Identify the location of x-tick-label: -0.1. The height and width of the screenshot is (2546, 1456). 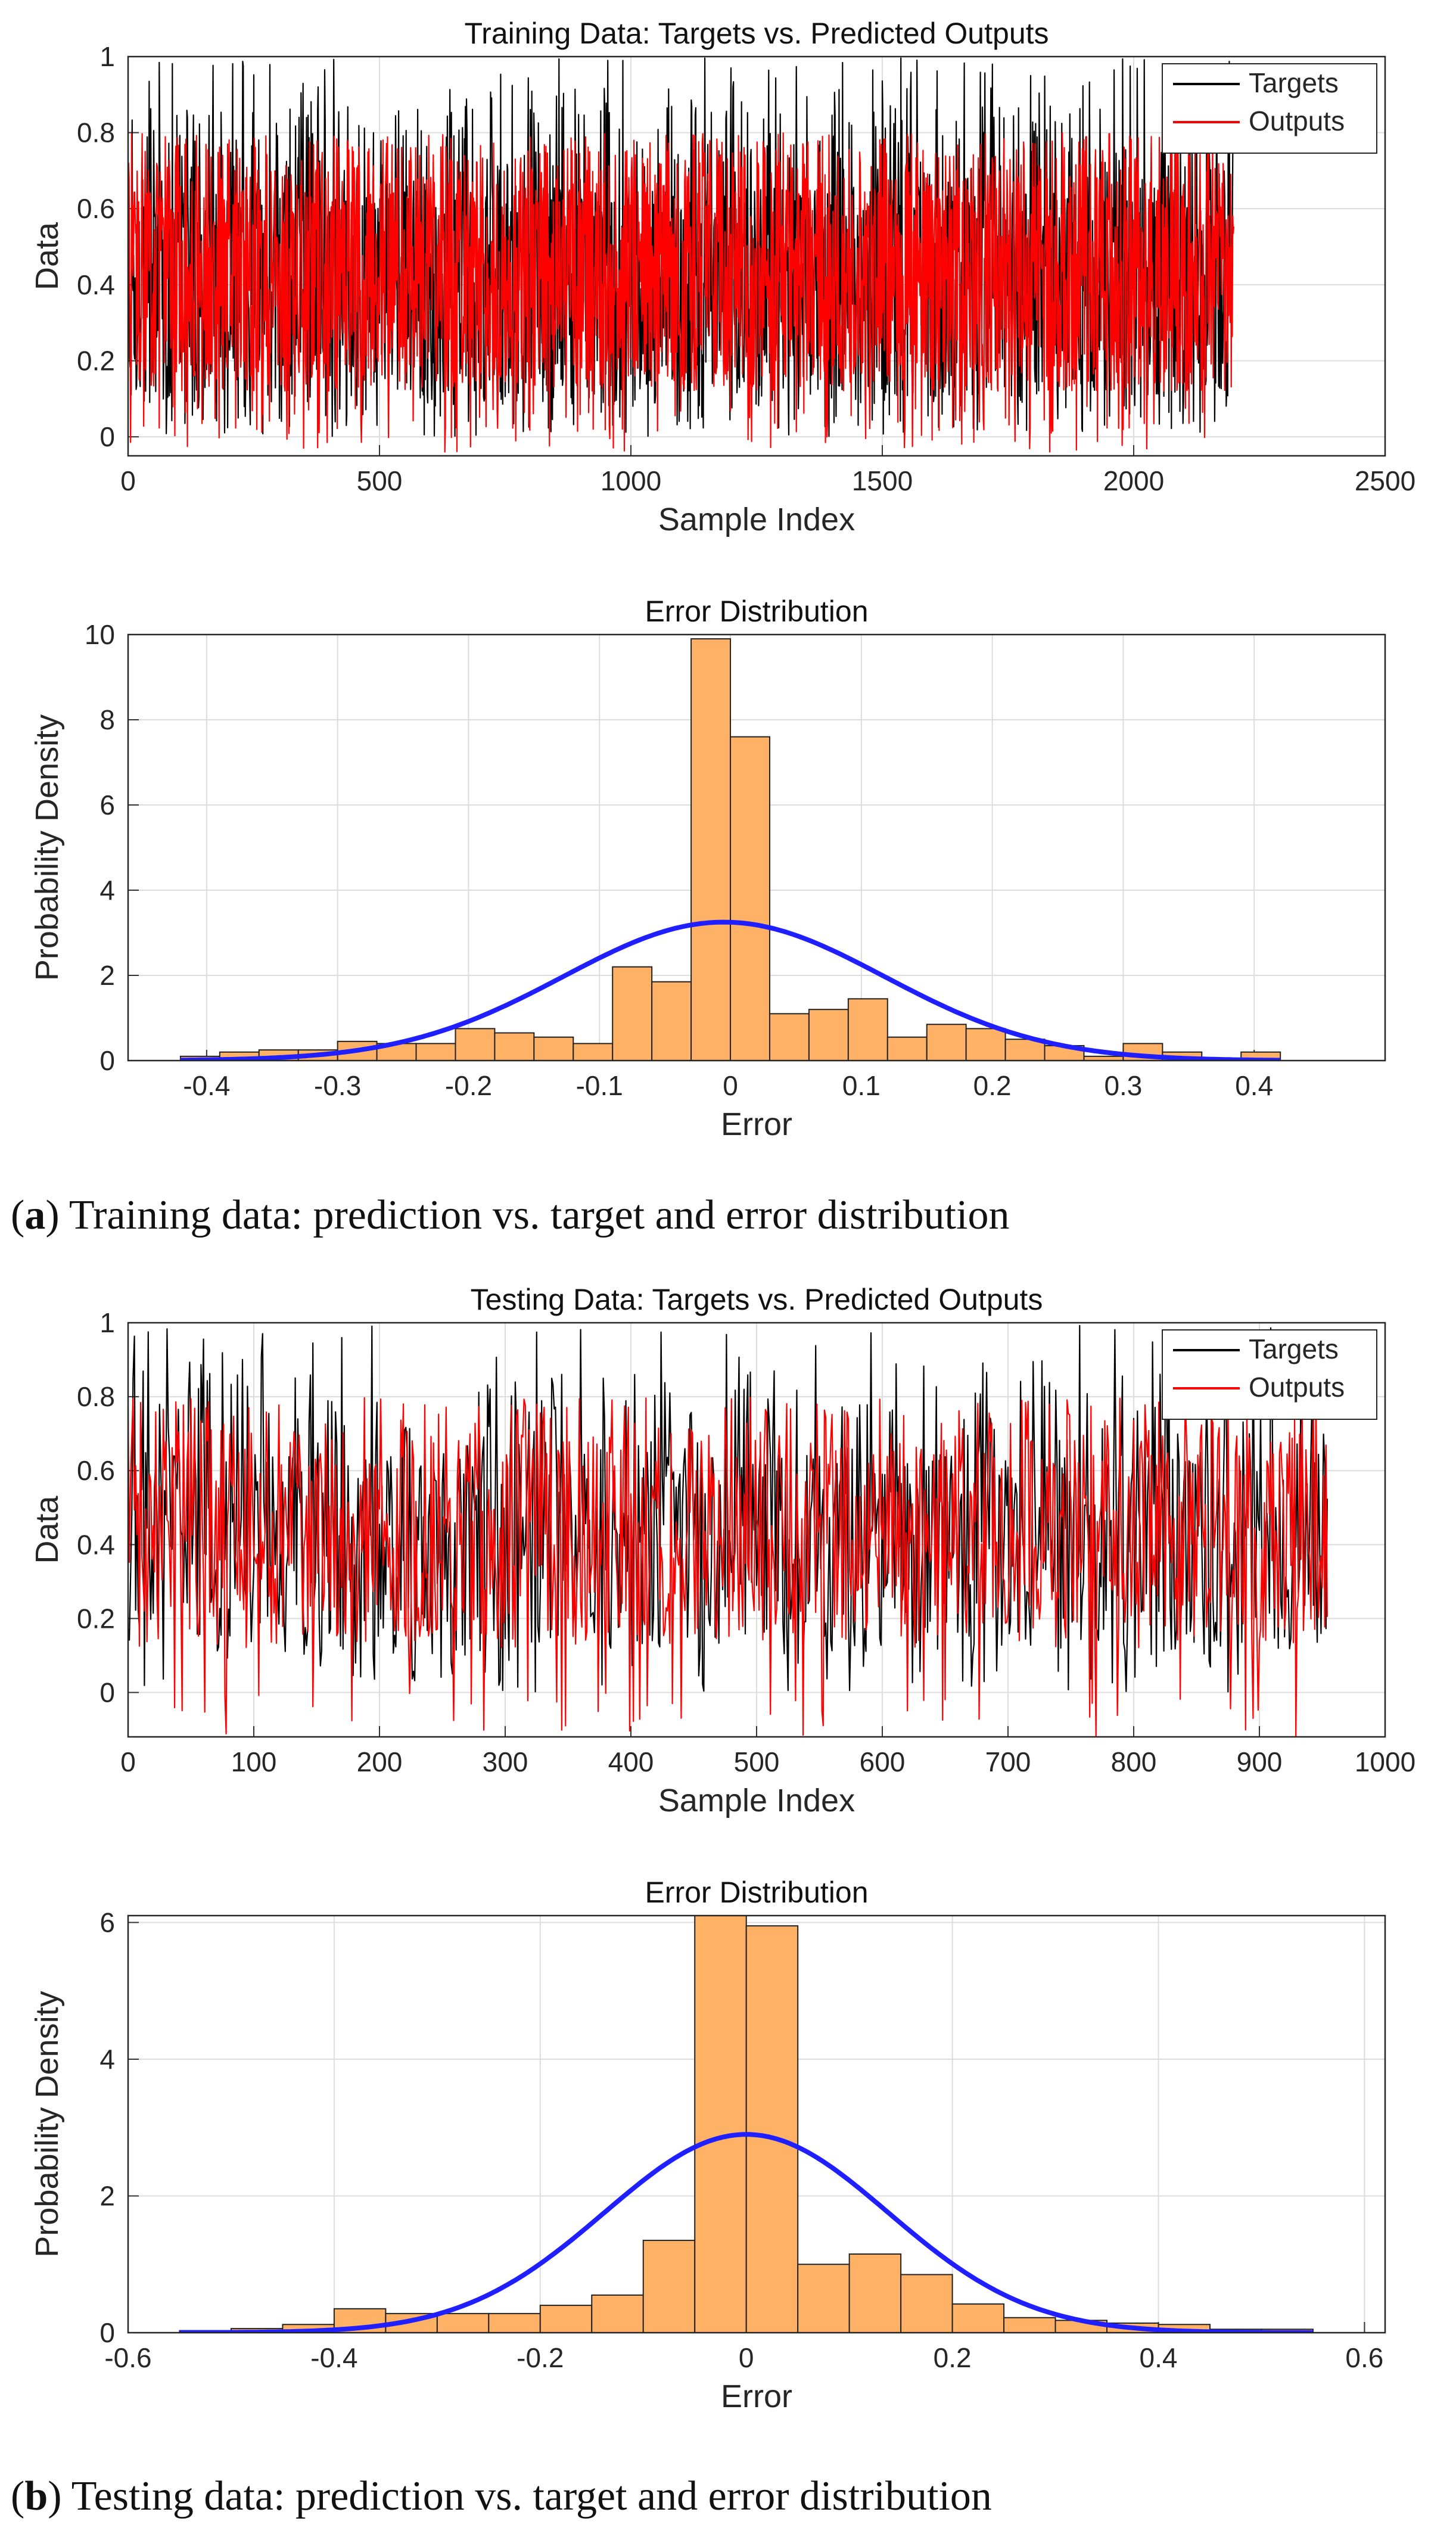
(599, 1085).